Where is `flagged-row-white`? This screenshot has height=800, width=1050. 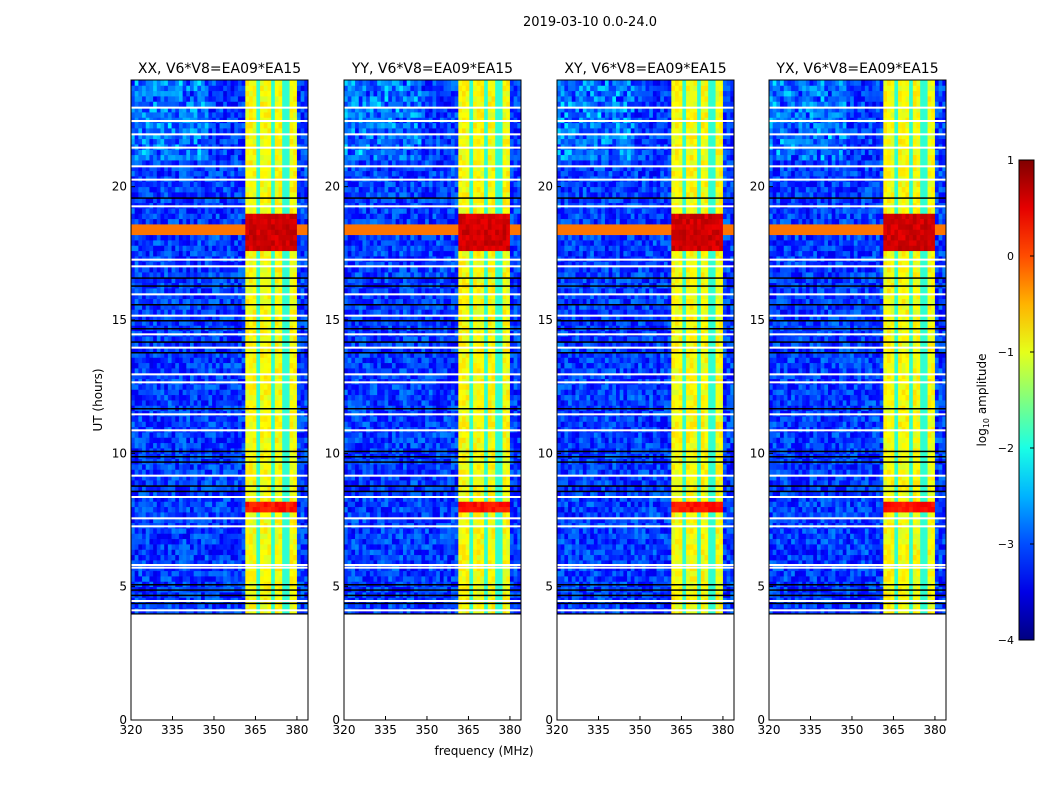
flagged-row-white is located at coordinates (219, 497).